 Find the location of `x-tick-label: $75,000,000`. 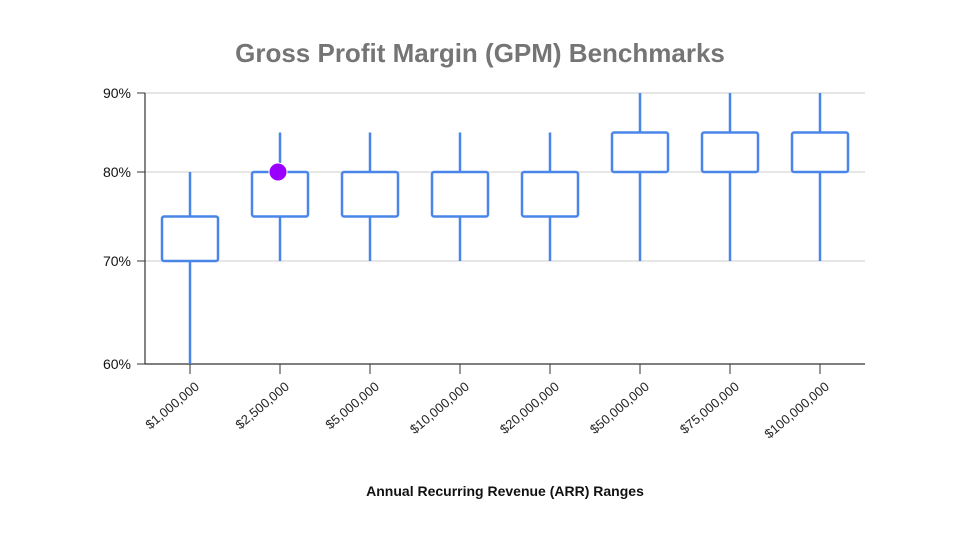

x-tick-label: $75,000,000 is located at coordinates (709, 408).